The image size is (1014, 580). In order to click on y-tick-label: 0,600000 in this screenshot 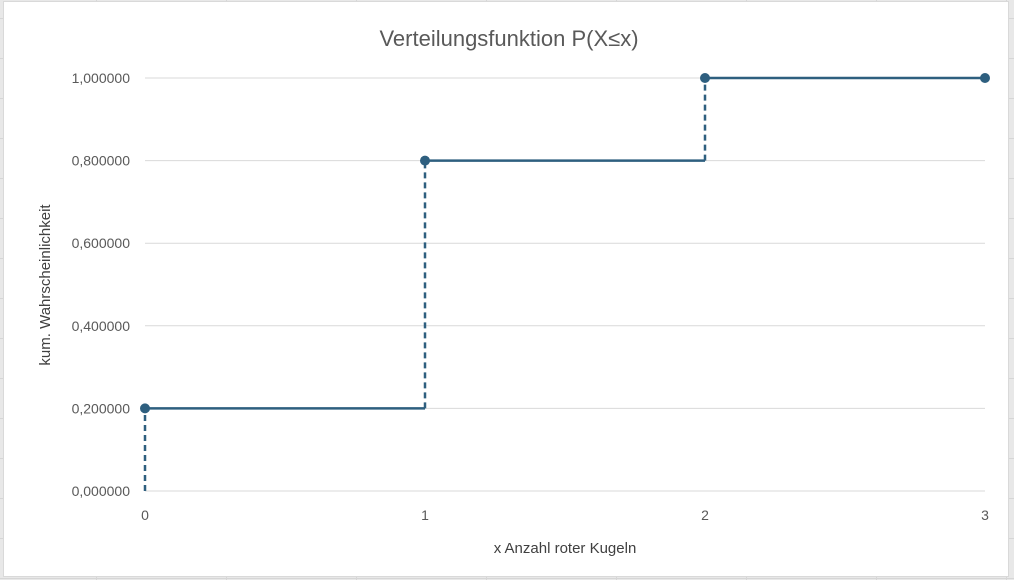, I will do `click(101, 243)`.